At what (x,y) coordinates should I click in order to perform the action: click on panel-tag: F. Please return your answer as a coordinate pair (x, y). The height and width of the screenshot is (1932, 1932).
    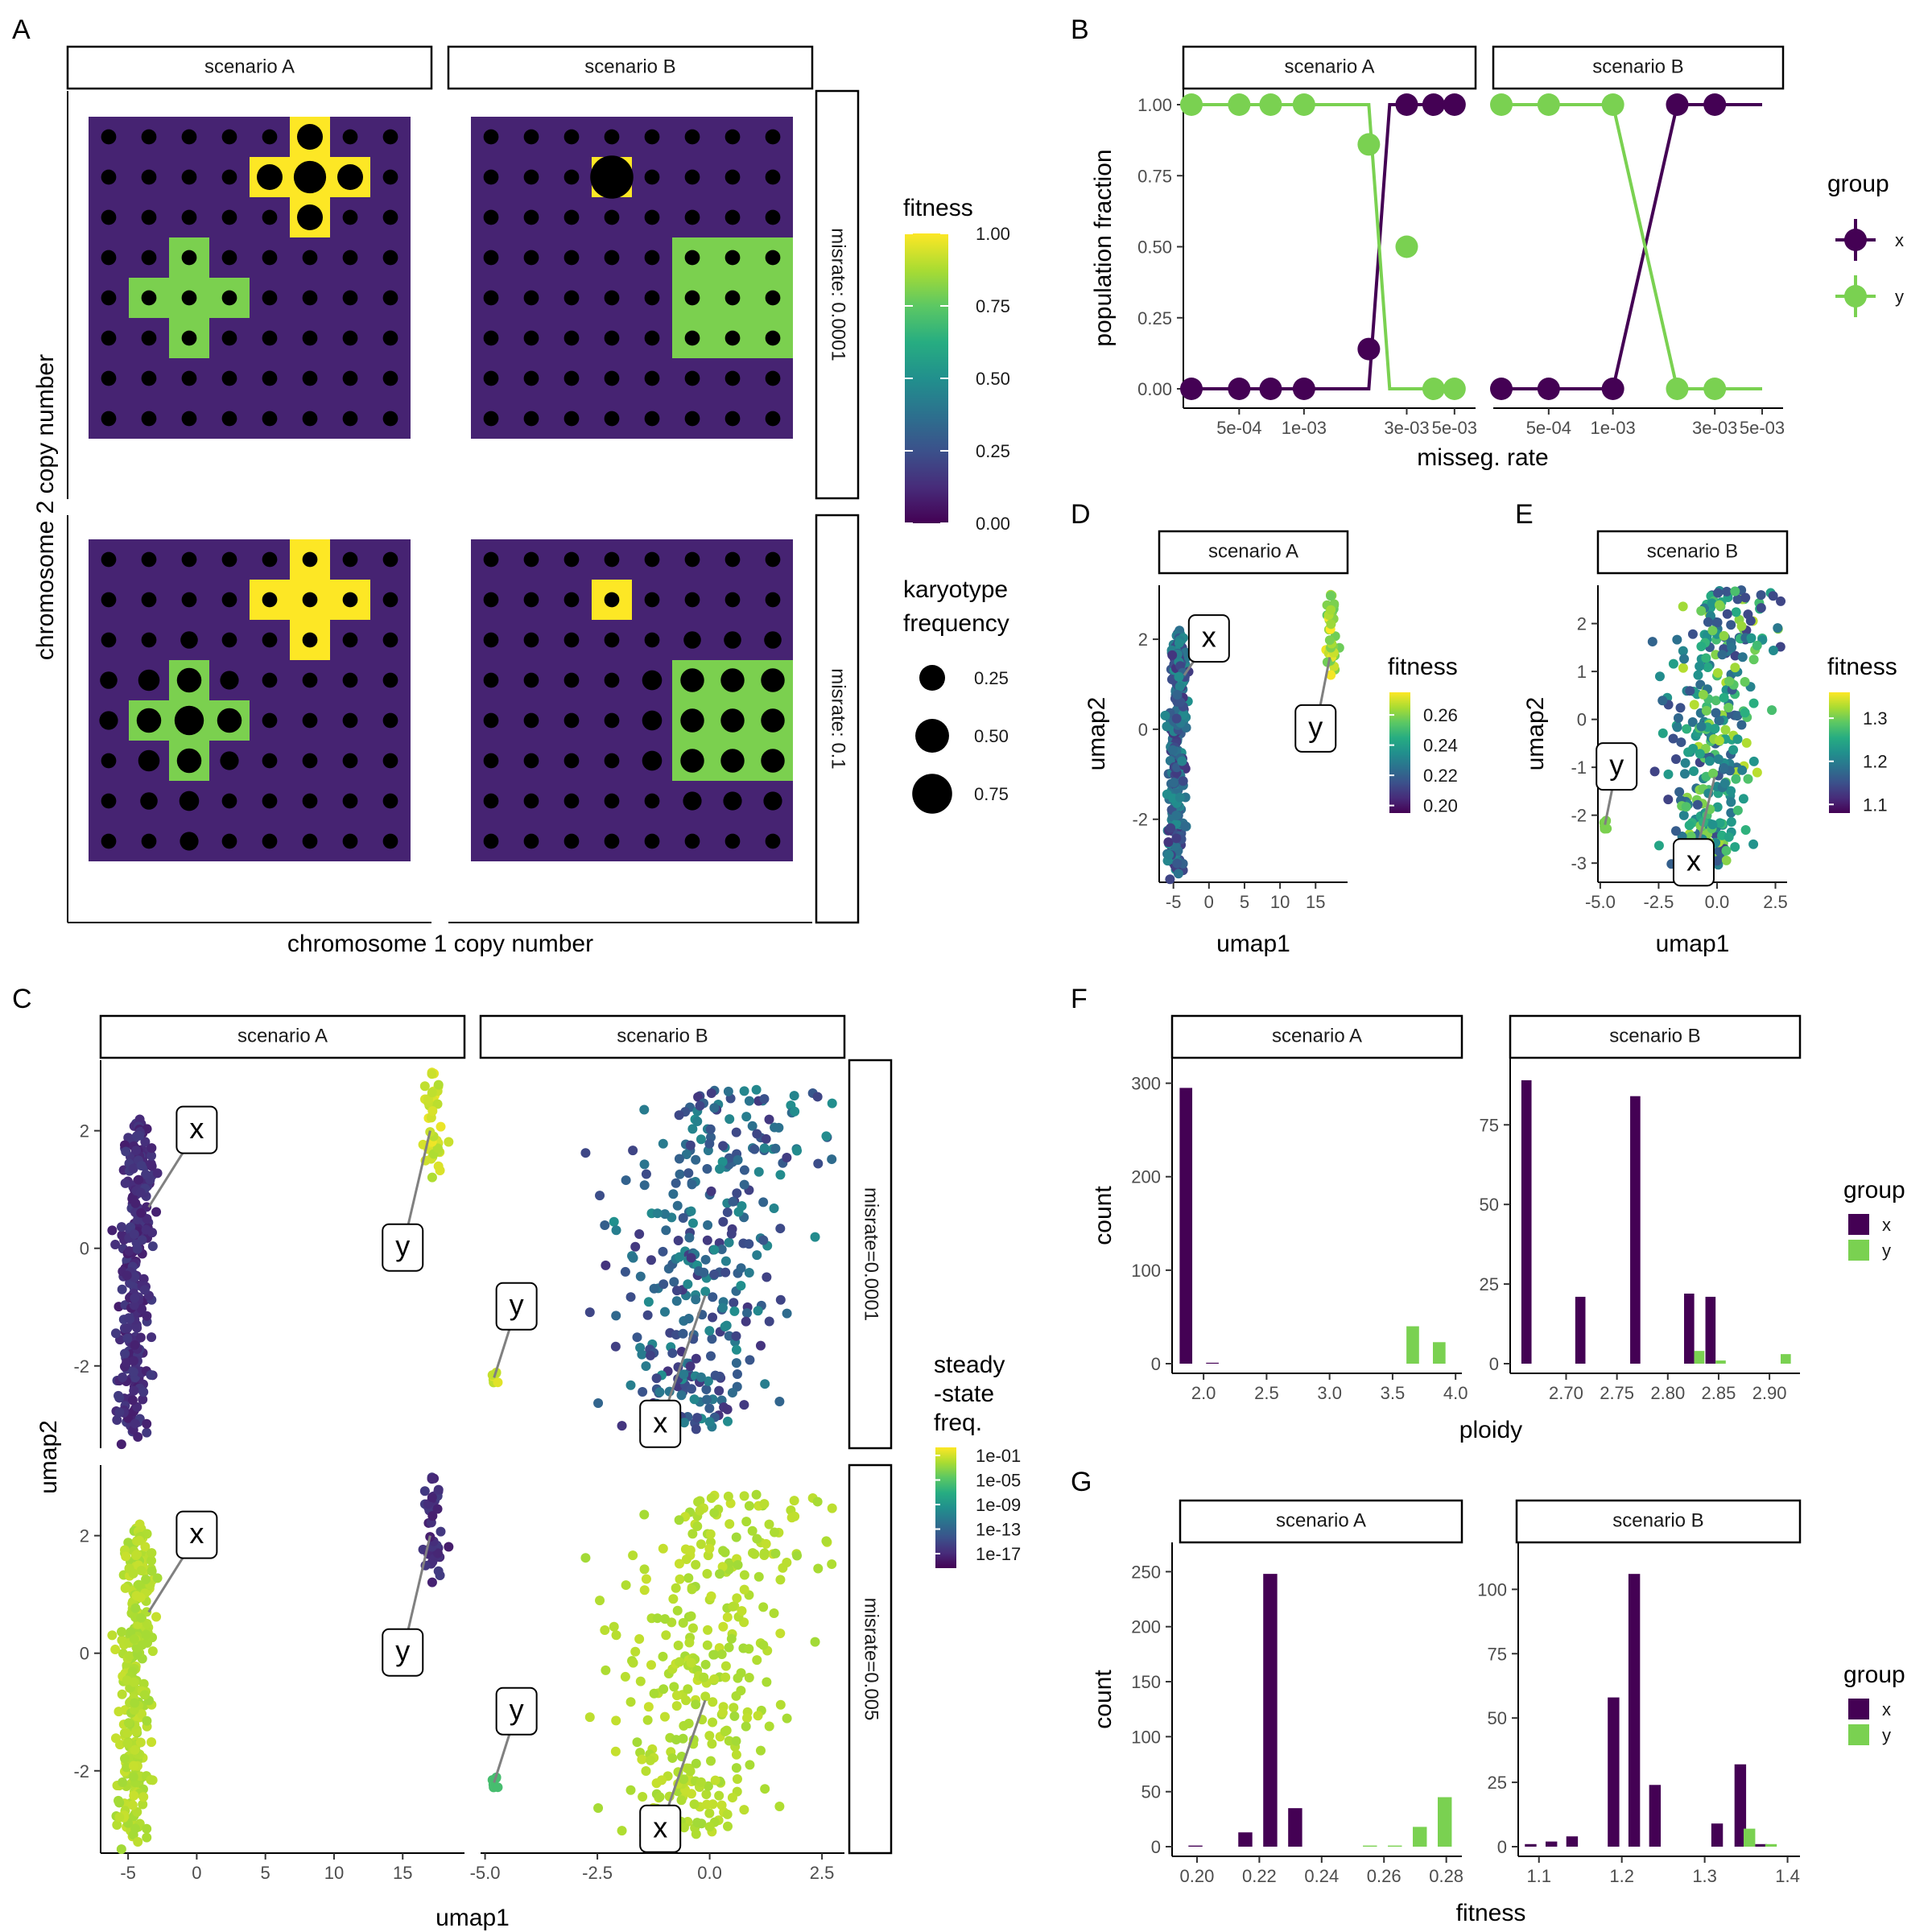
    Looking at the image, I should click on (1079, 999).